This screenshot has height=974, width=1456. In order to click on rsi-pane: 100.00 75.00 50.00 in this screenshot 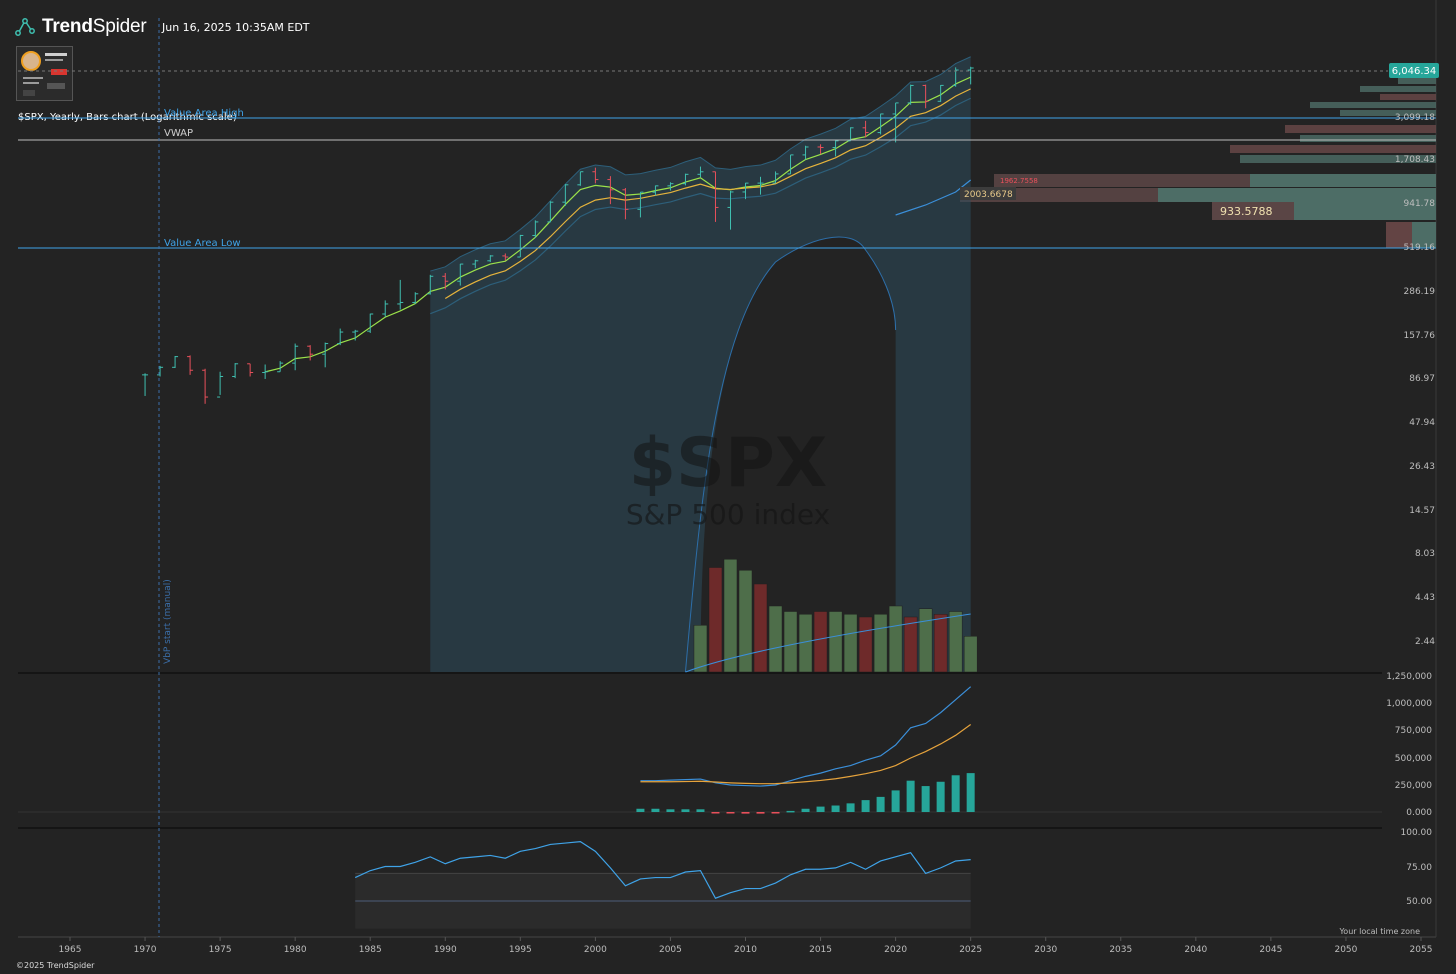, I will do `click(893, 878)`.